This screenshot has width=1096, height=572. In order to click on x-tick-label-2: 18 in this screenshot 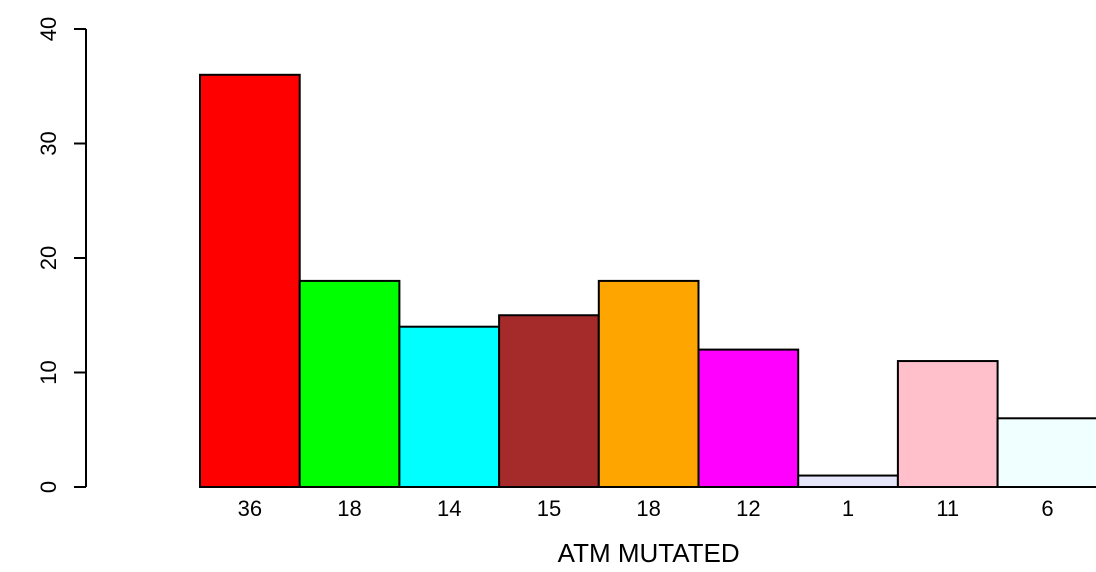, I will do `click(349, 508)`.